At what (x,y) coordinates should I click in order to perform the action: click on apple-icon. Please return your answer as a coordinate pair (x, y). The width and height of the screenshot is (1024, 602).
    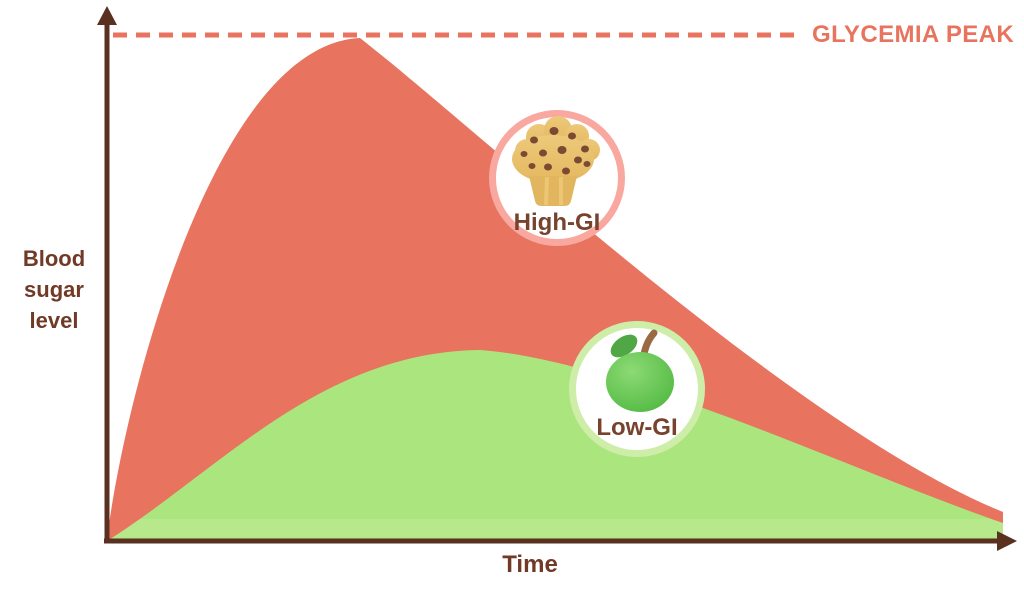
    Looking at the image, I should click on (640, 370).